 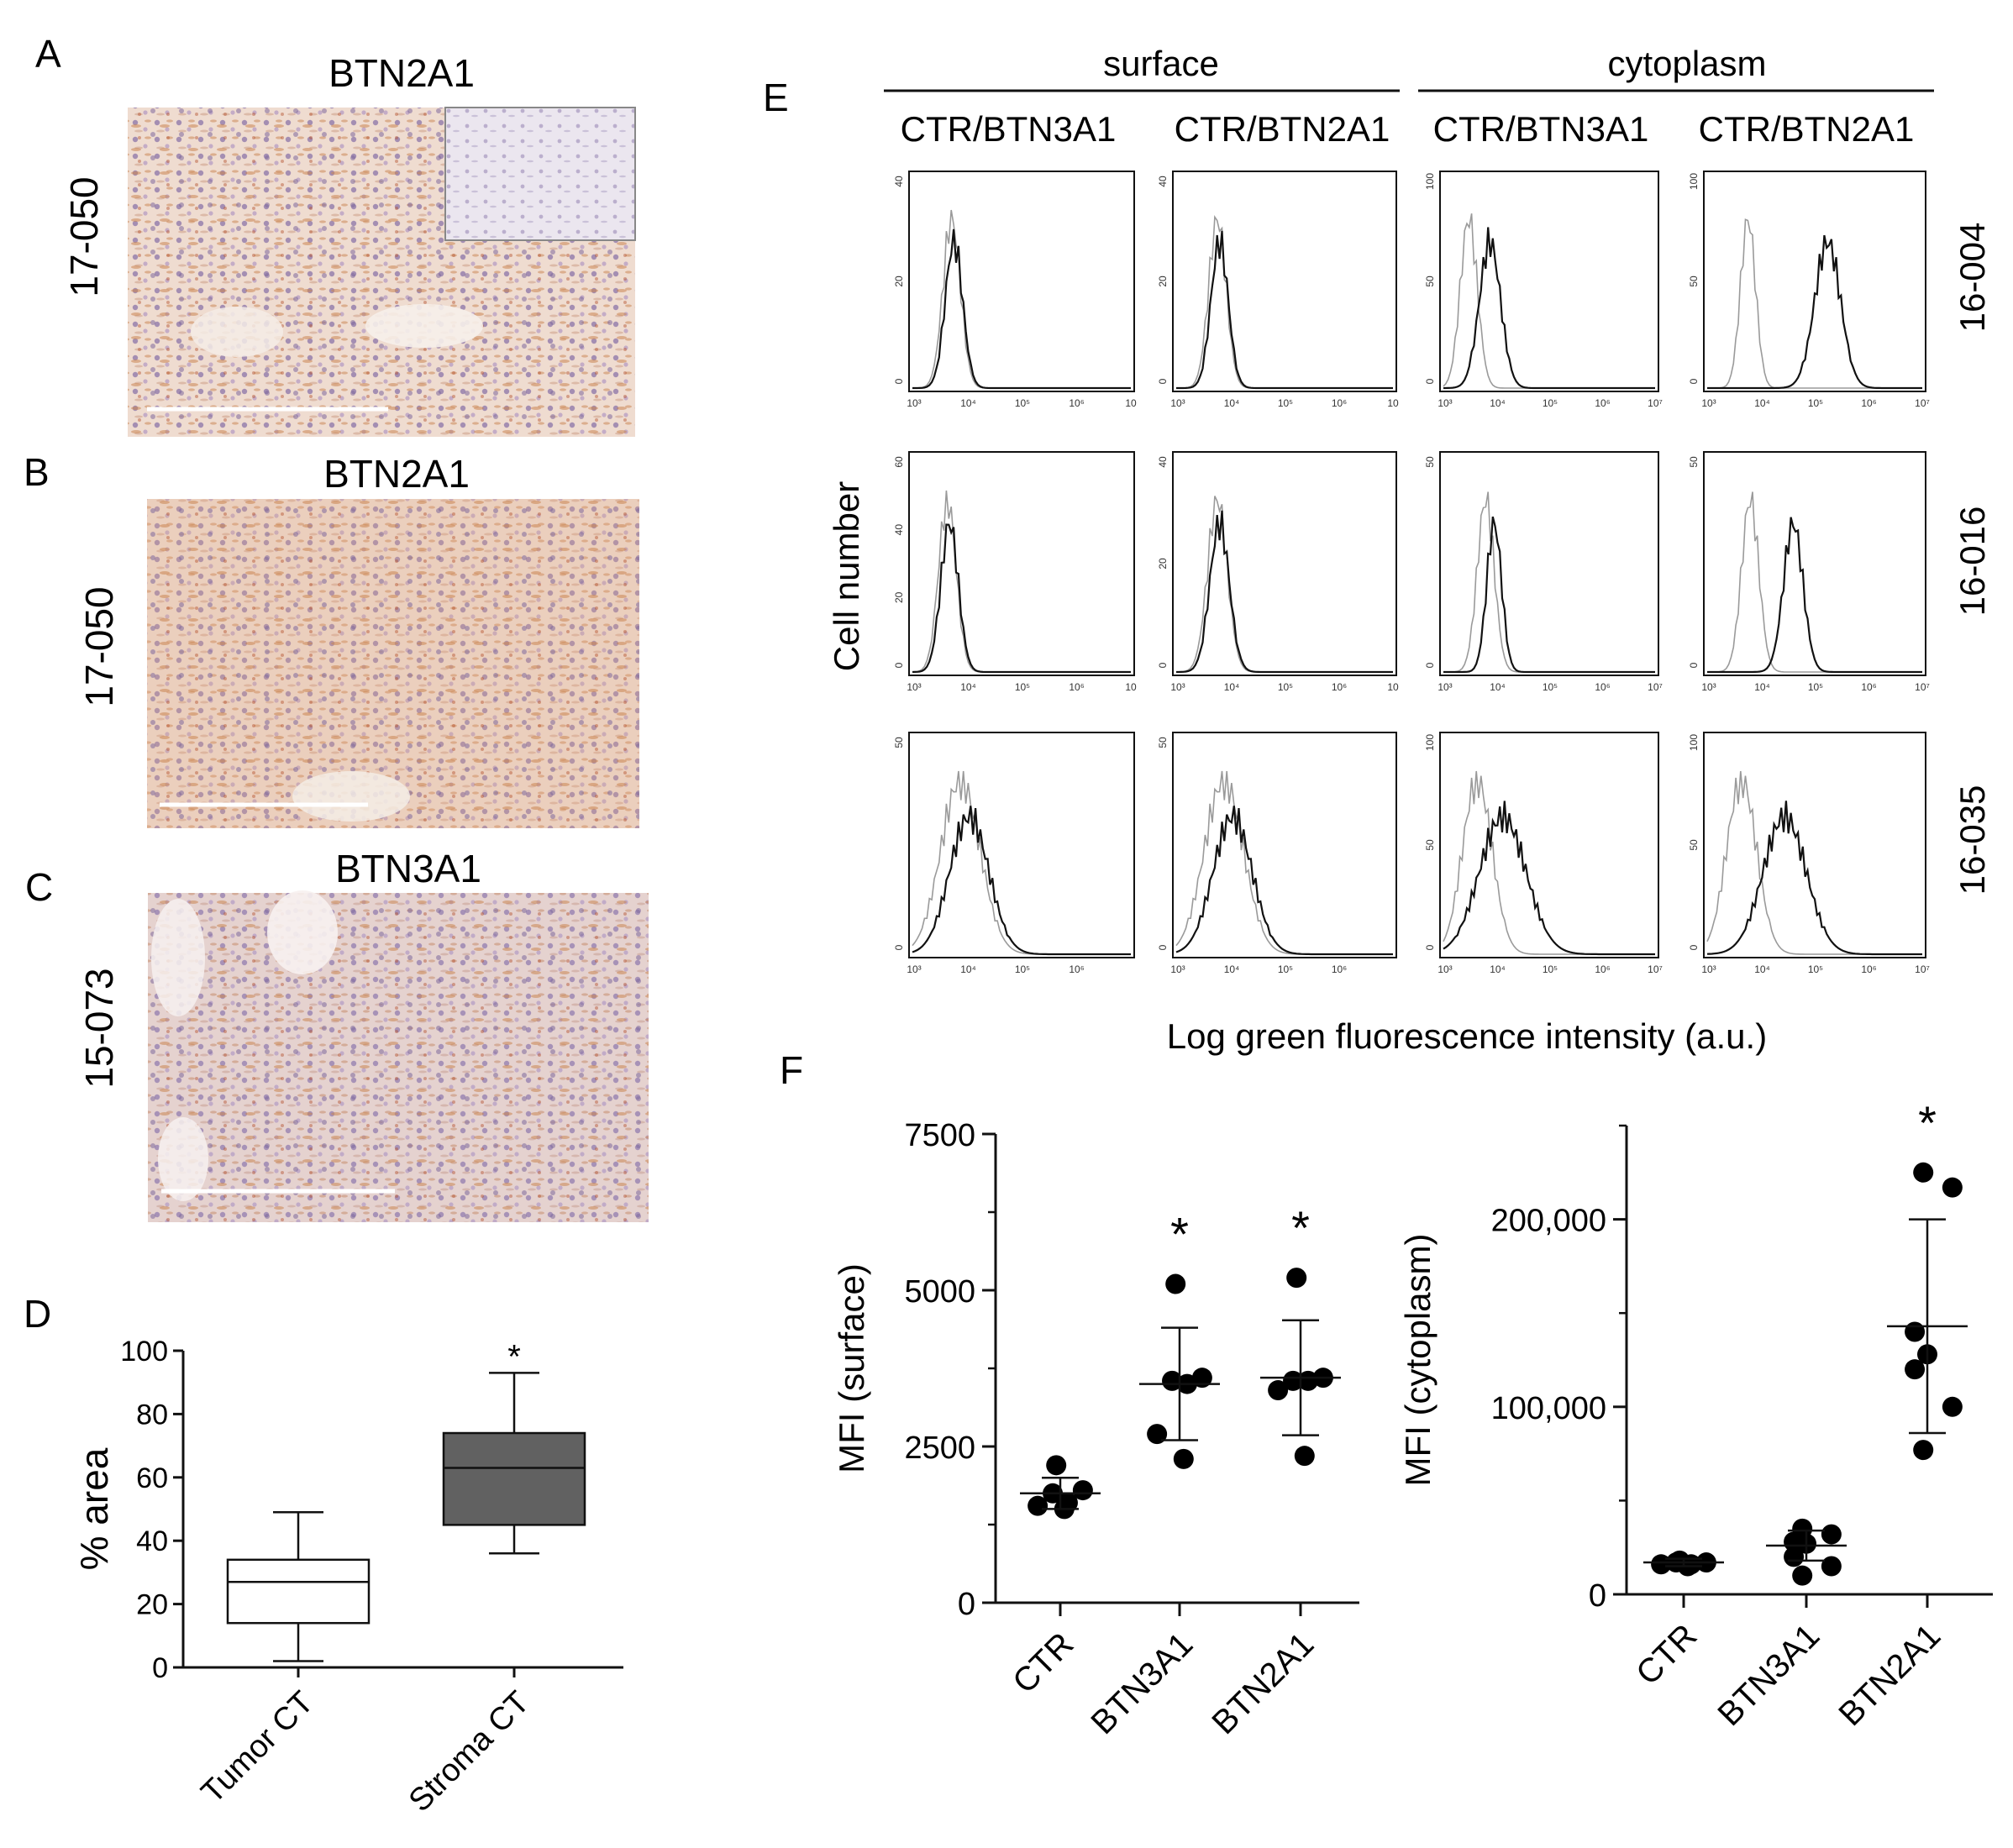 What do you see at coordinates (469, 1752) in the screenshot?
I see `x-tick-label: Stroma CT` at bounding box center [469, 1752].